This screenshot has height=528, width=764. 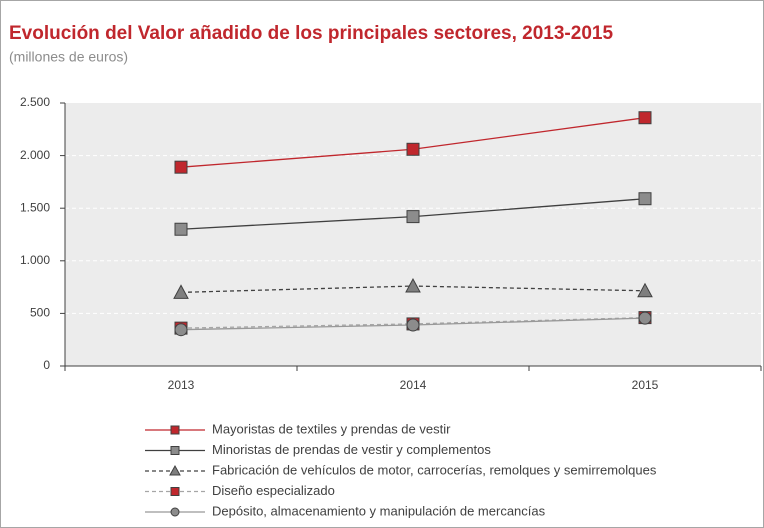 What do you see at coordinates (645, 385) in the screenshot?
I see `x-tick-label: 2015` at bounding box center [645, 385].